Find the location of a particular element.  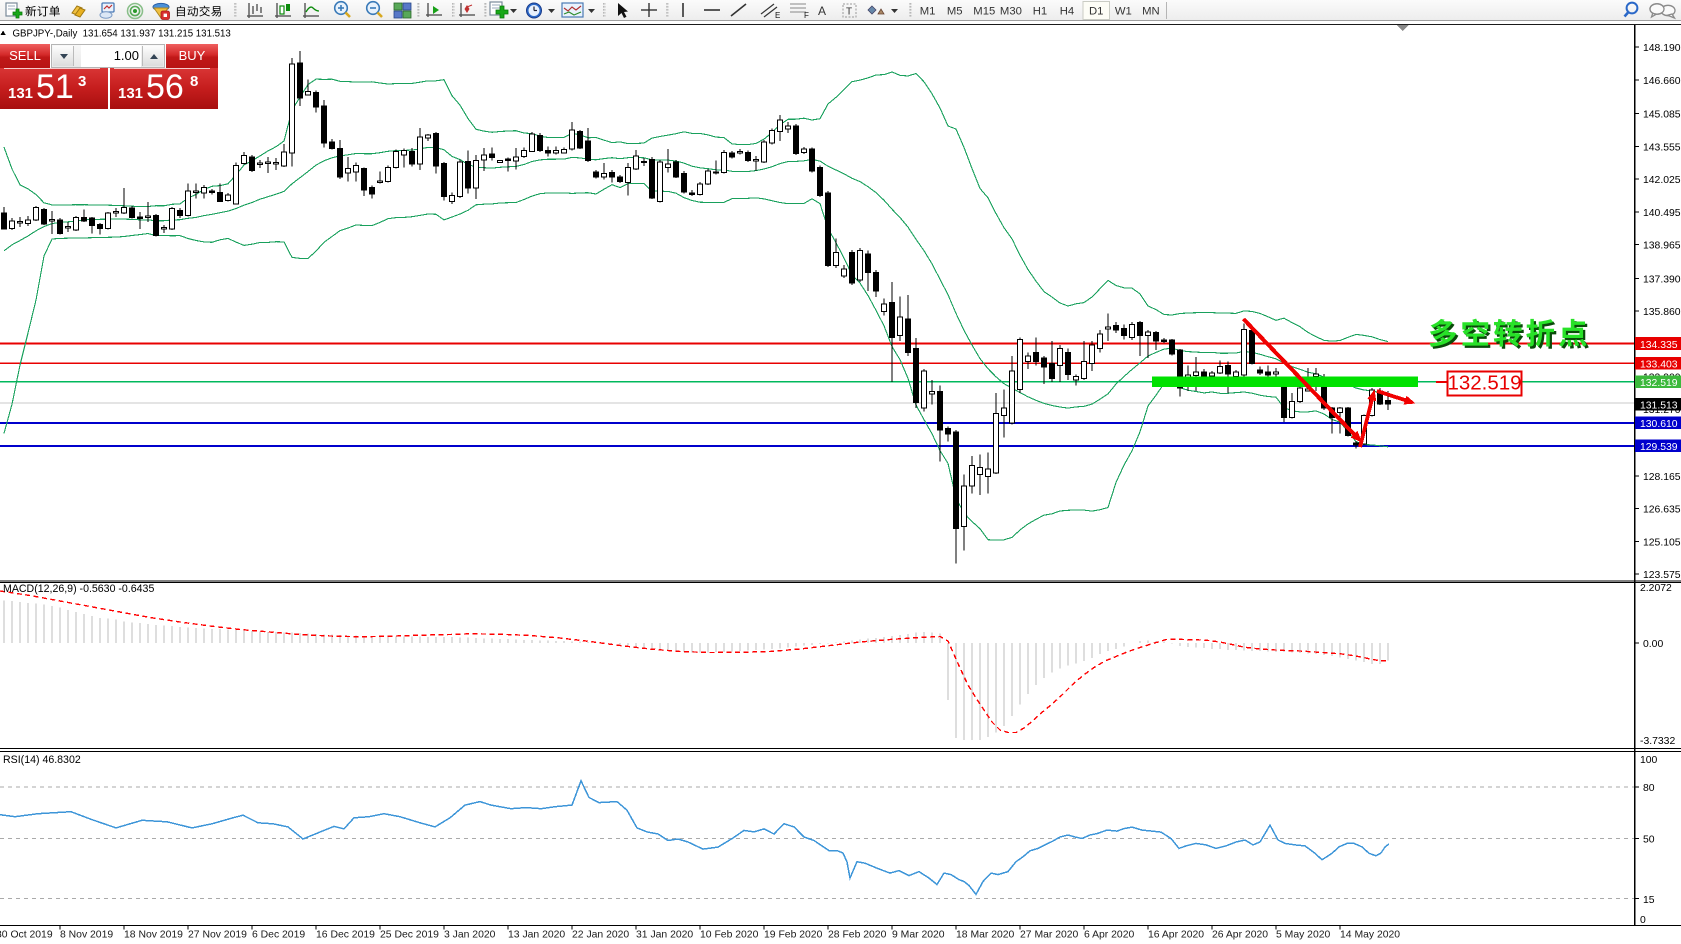

svg-text: 138.965 is located at coordinates (1662, 246).